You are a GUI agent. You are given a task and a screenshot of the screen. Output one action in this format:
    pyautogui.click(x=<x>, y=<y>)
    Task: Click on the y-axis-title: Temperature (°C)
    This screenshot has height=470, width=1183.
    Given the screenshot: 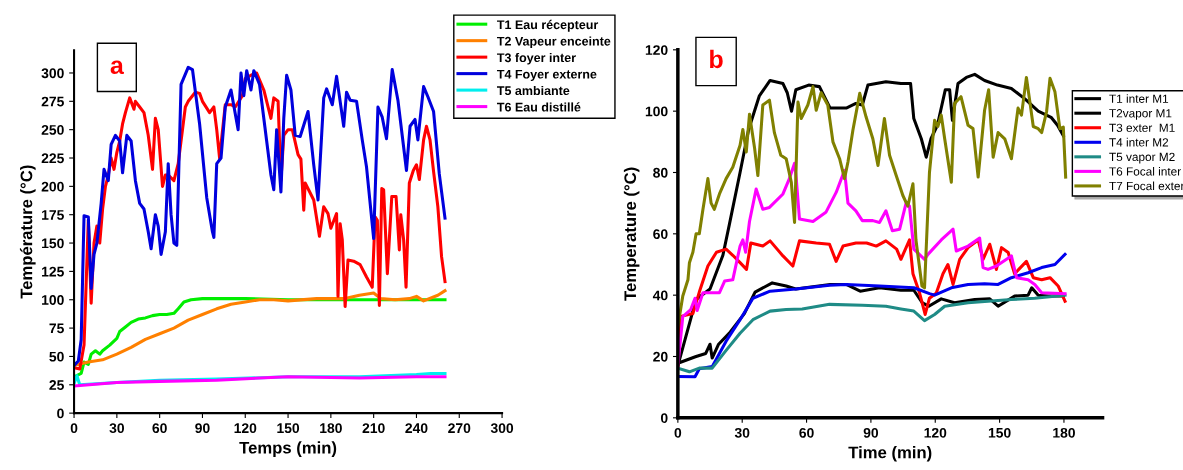 What is the action you would take?
    pyautogui.click(x=631, y=234)
    